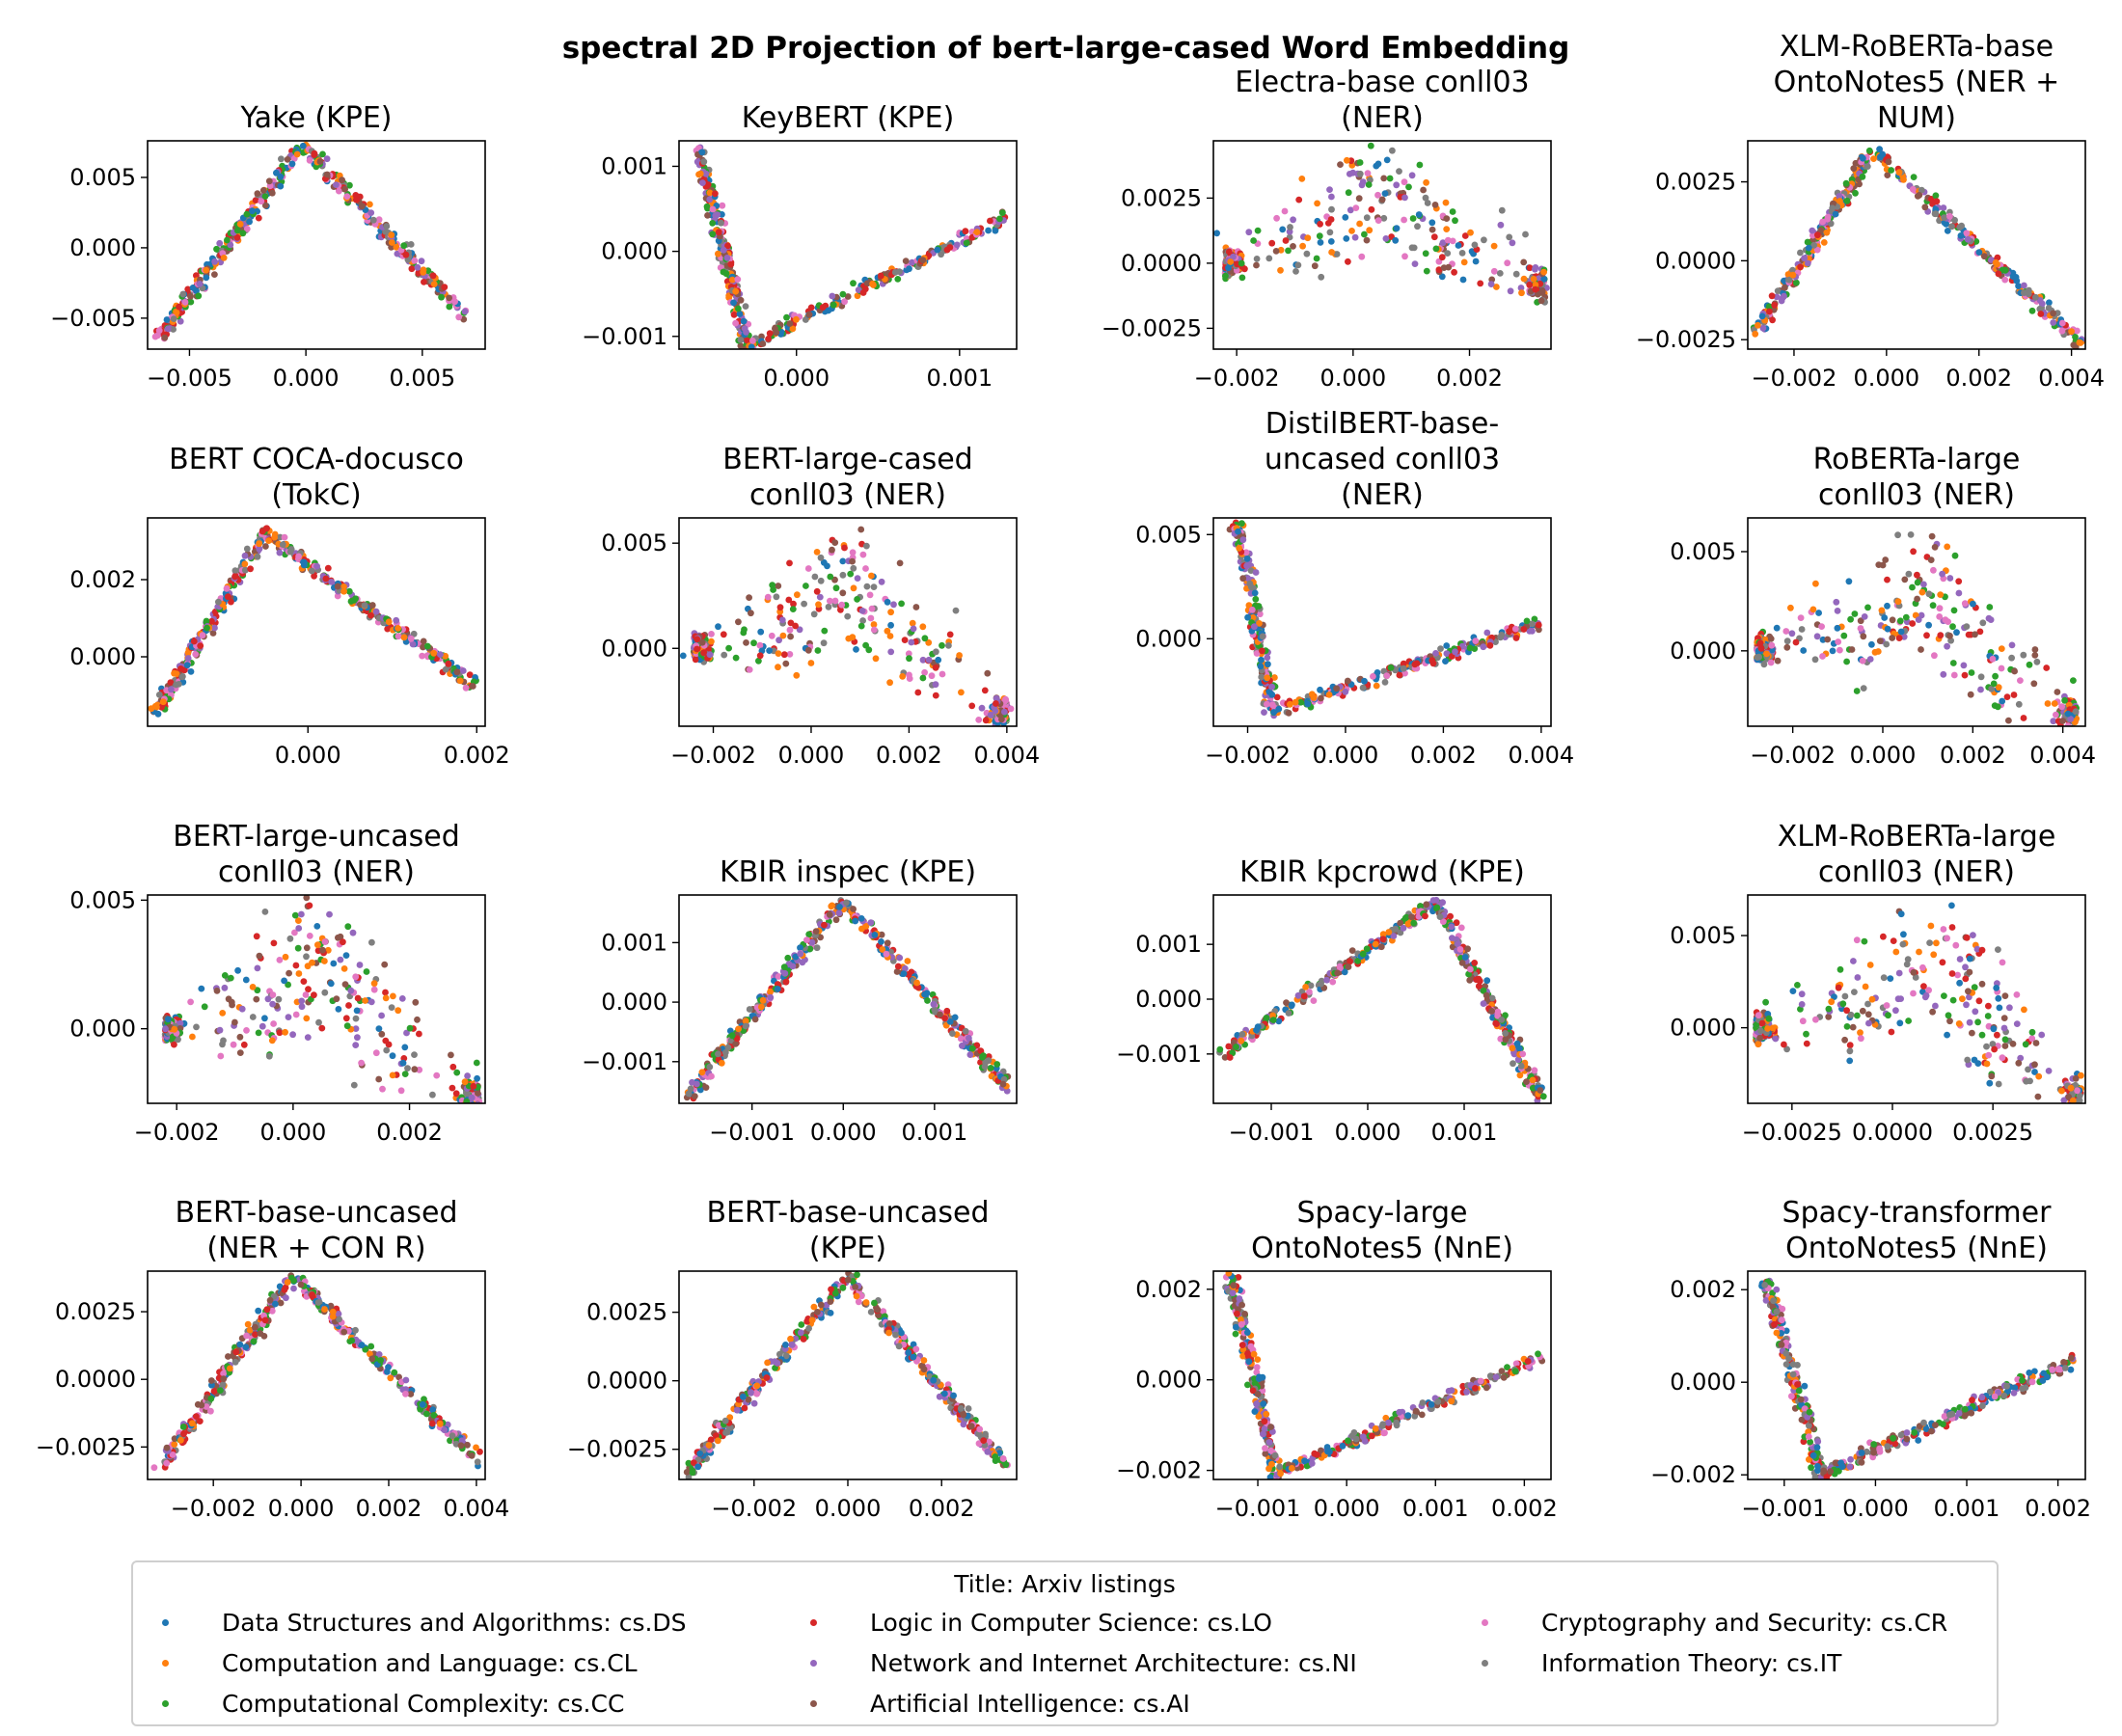 This screenshot has width=2122, height=1736. I want to click on y-tick-label: 0.005, so click(634, 542).